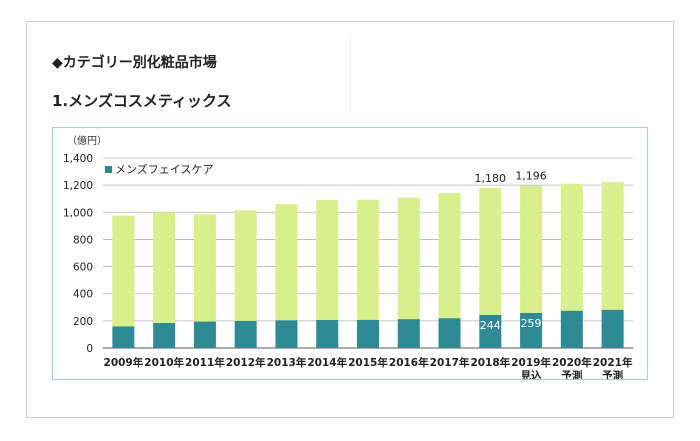  I want to click on y-tick-label: 1,200, so click(78, 186).